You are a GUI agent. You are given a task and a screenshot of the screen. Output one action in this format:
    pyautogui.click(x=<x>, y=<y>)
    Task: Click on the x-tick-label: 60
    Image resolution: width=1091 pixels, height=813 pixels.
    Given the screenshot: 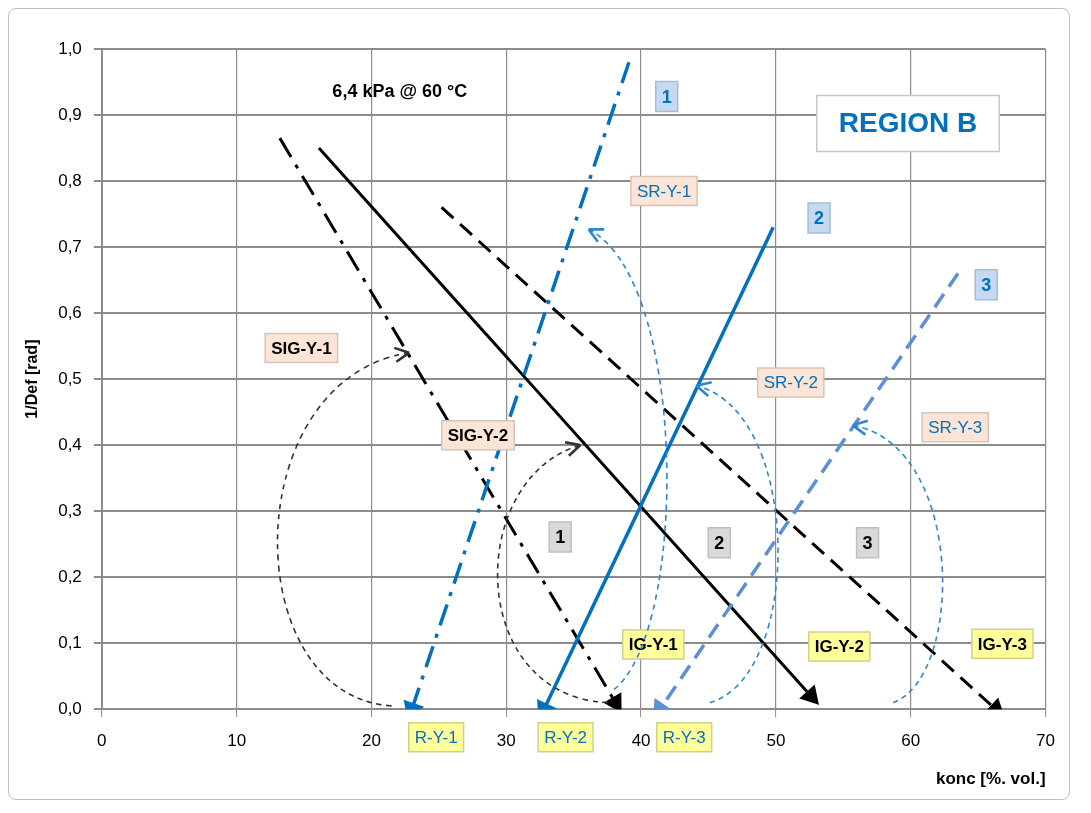 What is the action you would take?
    pyautogui.click(x=911, y=741)
    